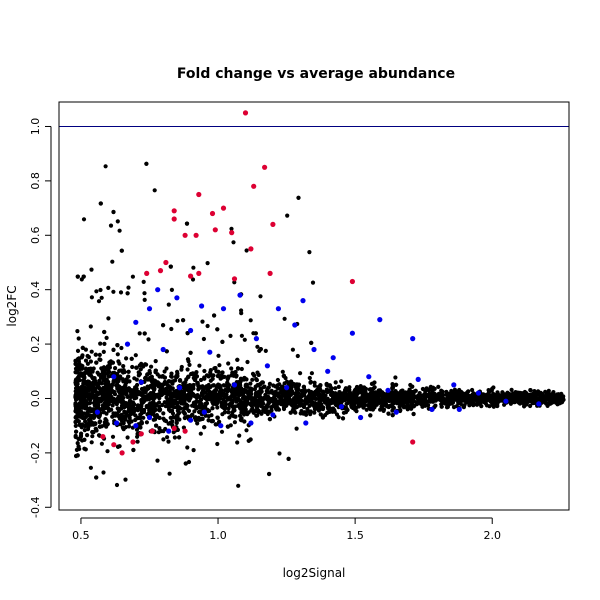 Image resolution: width=600 pixels, height=600 pixels. I want to click on y-tick-label: 1.0, so click(35, 127).